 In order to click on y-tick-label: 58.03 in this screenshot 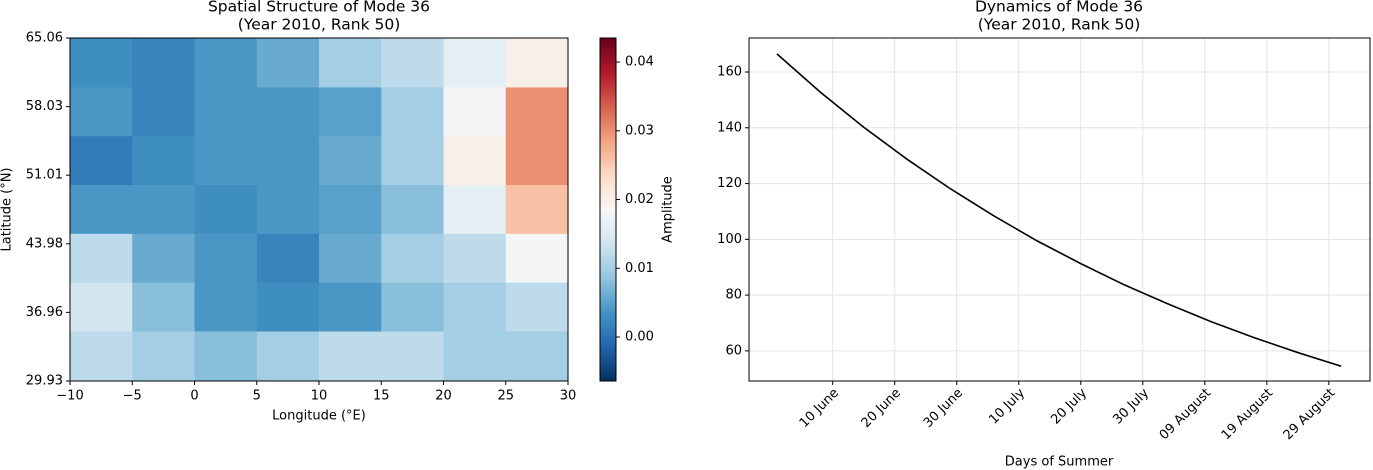, I will do `click(44, 106)`.